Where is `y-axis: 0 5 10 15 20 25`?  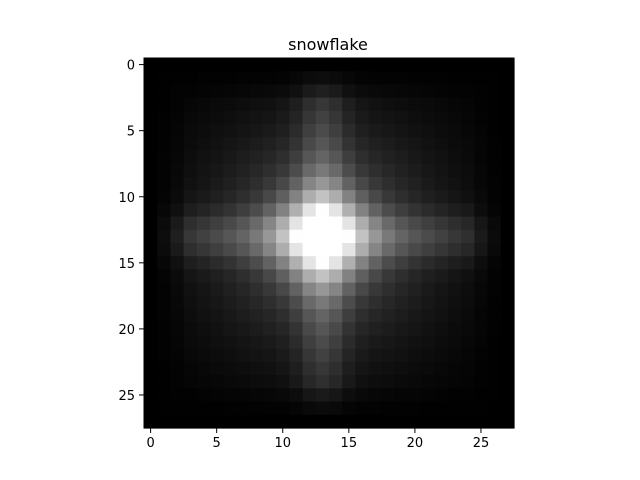
y-axis: 0 5 10 15 20 25 is located at coordinates (131, 231).